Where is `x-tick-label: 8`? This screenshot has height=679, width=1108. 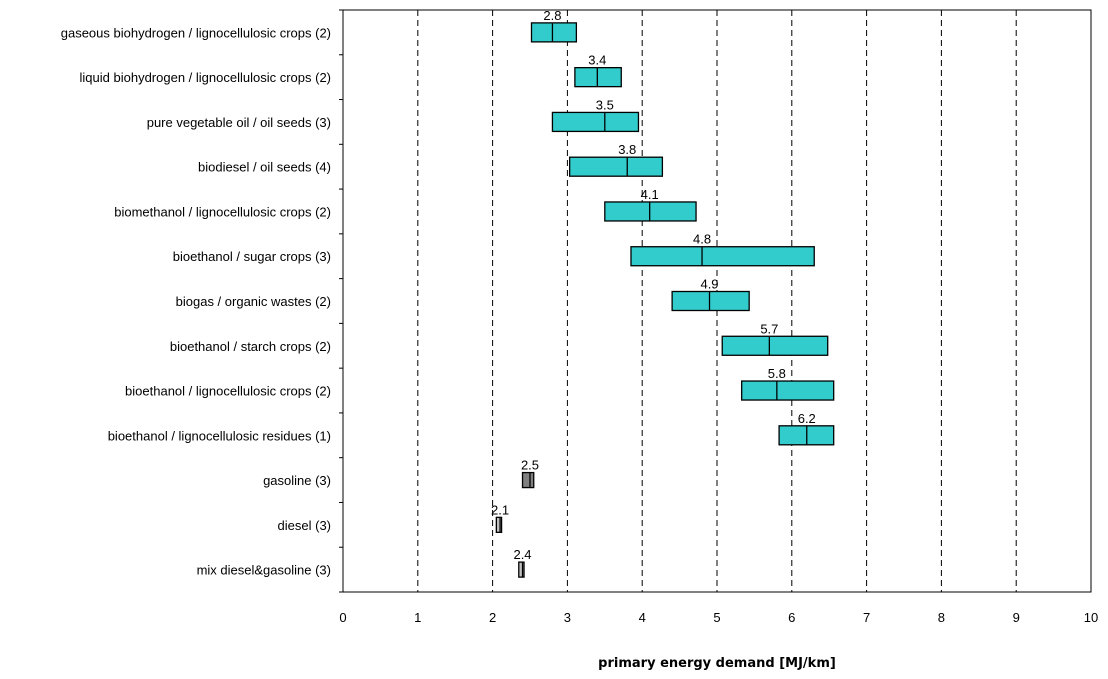 x-tick-label: 8 is located at coordinates (941, 617).